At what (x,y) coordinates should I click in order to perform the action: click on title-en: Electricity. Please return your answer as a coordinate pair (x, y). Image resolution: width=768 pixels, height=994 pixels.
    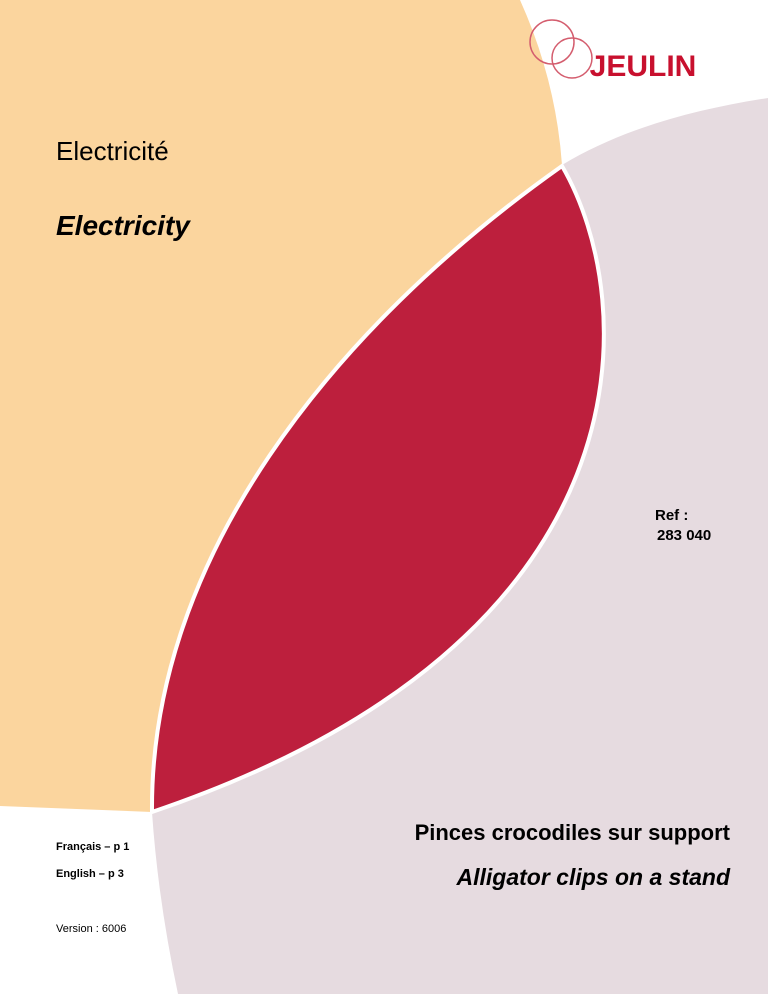
    Looking at the image, I should click on (123, 225).